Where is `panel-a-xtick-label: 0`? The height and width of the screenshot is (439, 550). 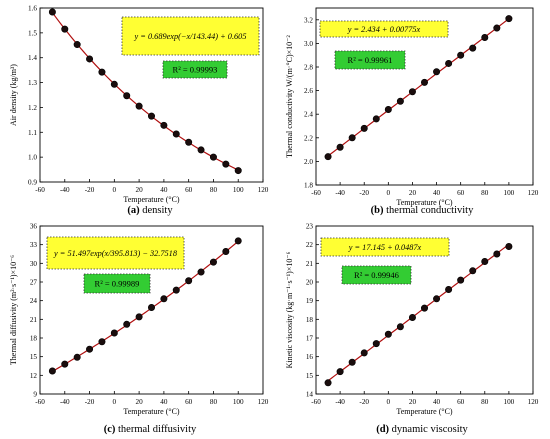
panel-a-xtick-label: 0 is located at coordinates (115, 190).